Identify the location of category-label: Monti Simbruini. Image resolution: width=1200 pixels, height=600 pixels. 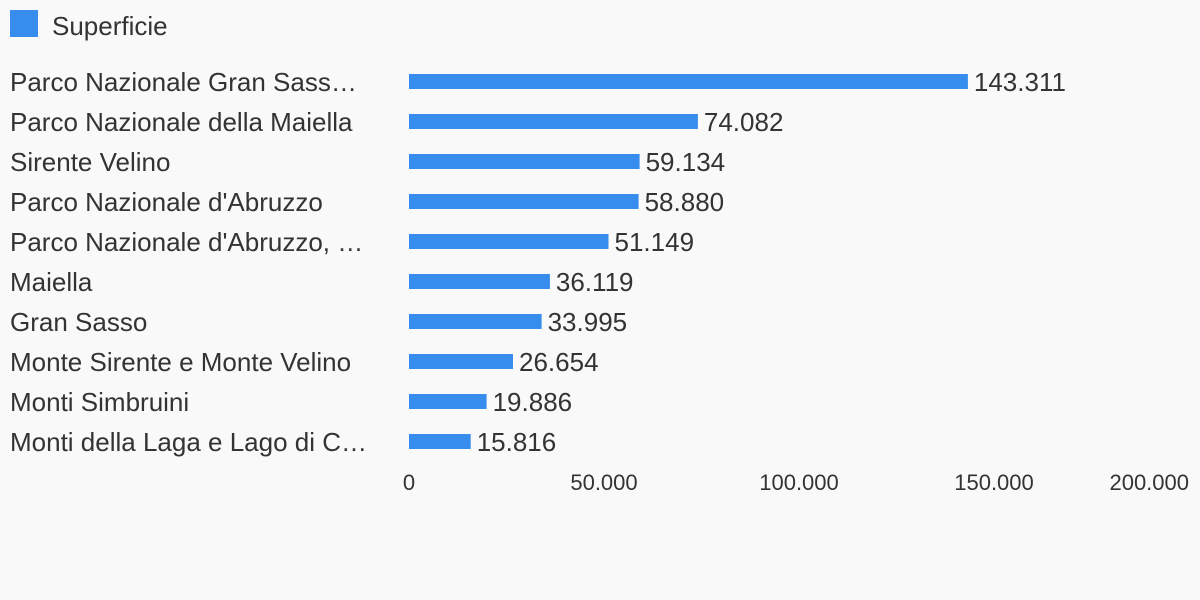
(99, 402).